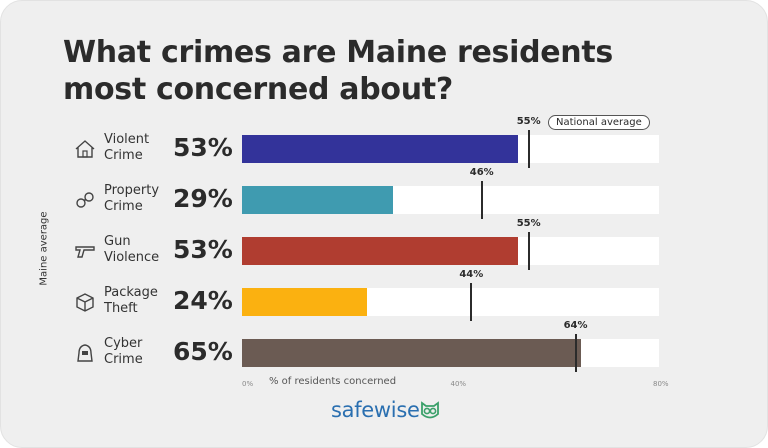  I want to click on national-average-value: 44%, so click(471, 274).